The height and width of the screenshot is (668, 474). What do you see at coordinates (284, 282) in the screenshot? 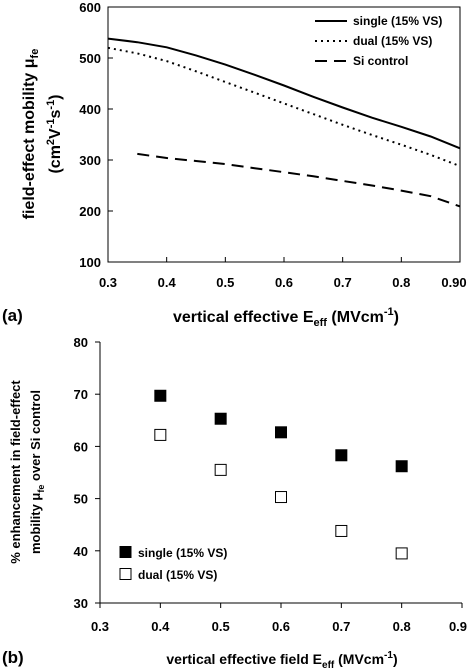
I see `x-tick-label-a: 0.6` at bounding box center [284, 282].